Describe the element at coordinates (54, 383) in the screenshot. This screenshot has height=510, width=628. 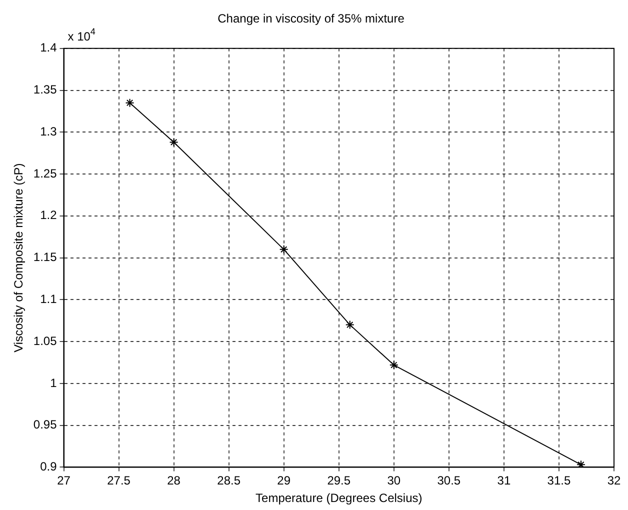
I see `y-tick-label: 1` at that location.